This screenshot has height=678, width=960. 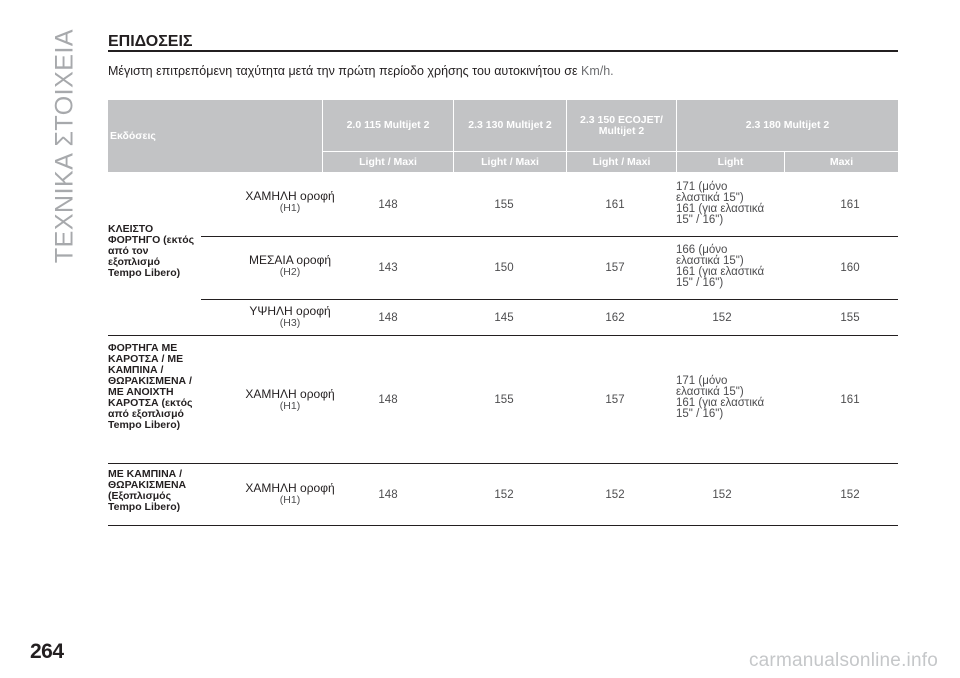 What do you see at coordinates (597, 71) in the screenshot?
I see `subtitle-unit: Km/h.` at bounding box center [597, 71].